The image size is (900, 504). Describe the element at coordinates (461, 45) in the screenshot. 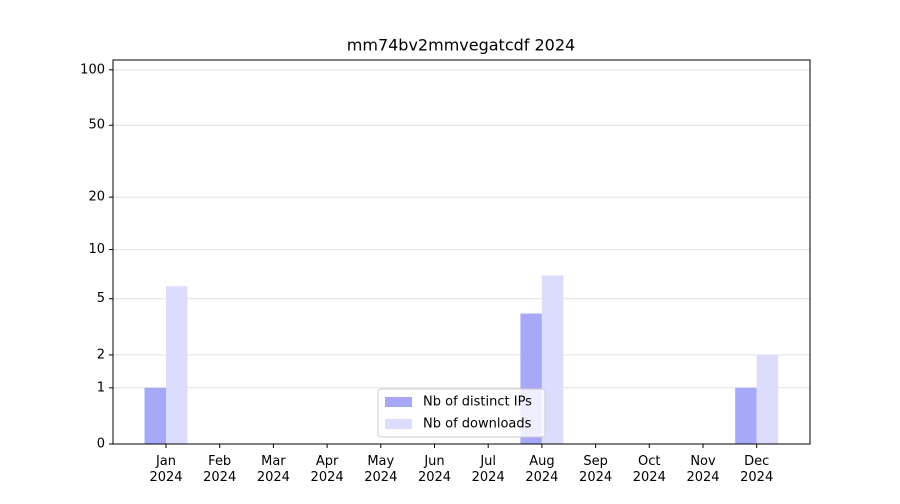

I see `chart-title: mm74bv2mmvegatcdf 2024` at that location.